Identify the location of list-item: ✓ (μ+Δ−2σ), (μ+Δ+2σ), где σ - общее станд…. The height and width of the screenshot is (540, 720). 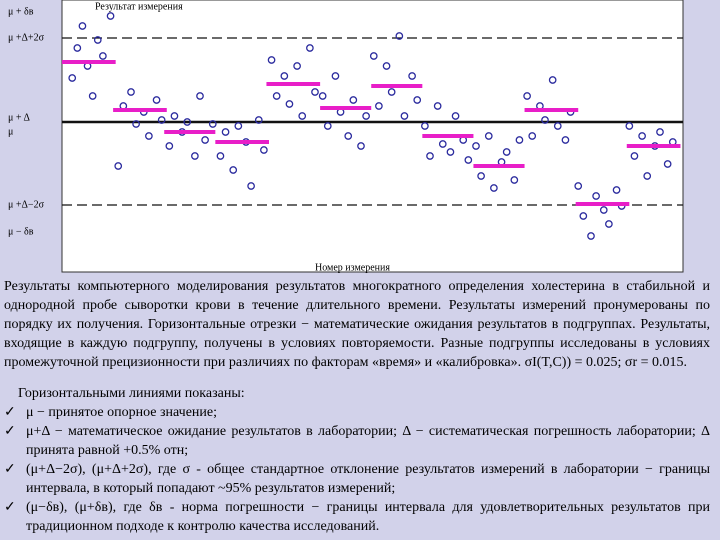
(357, 479).